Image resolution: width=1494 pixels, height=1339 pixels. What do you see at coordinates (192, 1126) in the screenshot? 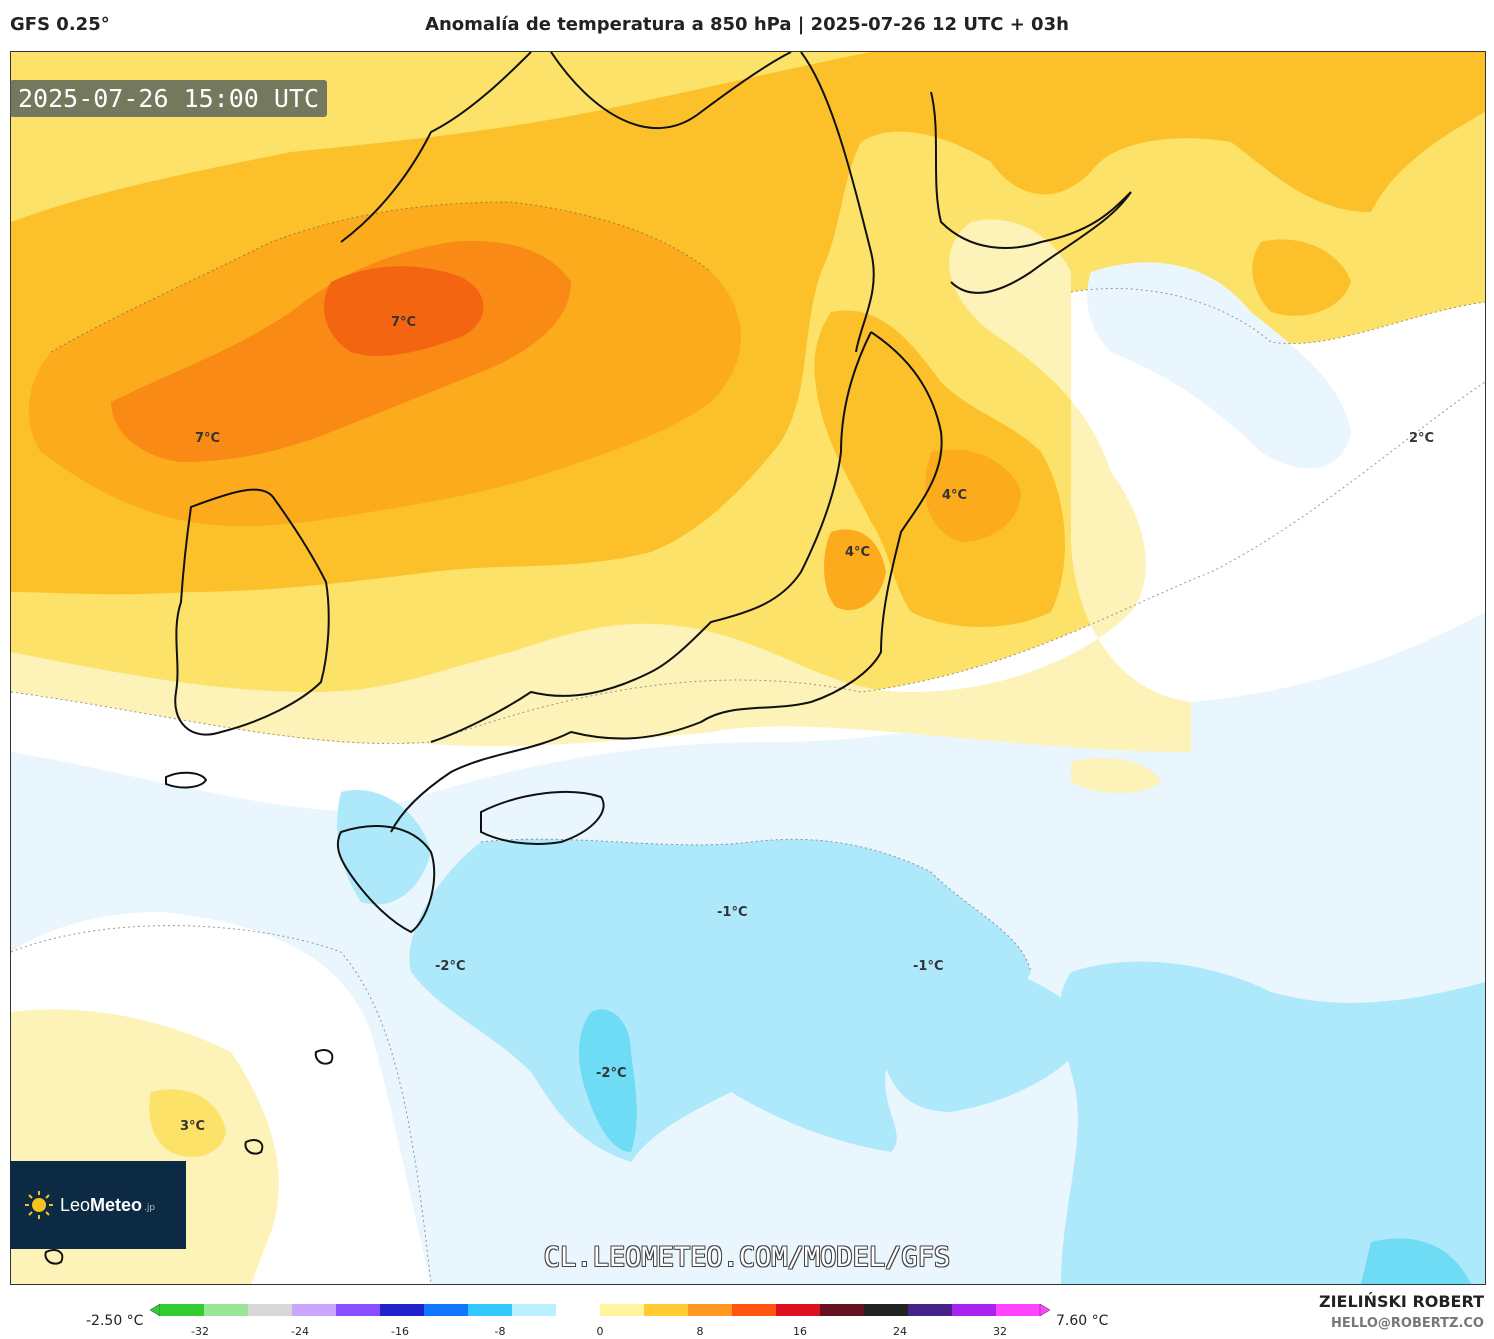
I see `map-label: 3°C` at bounding box center [192, 1126].